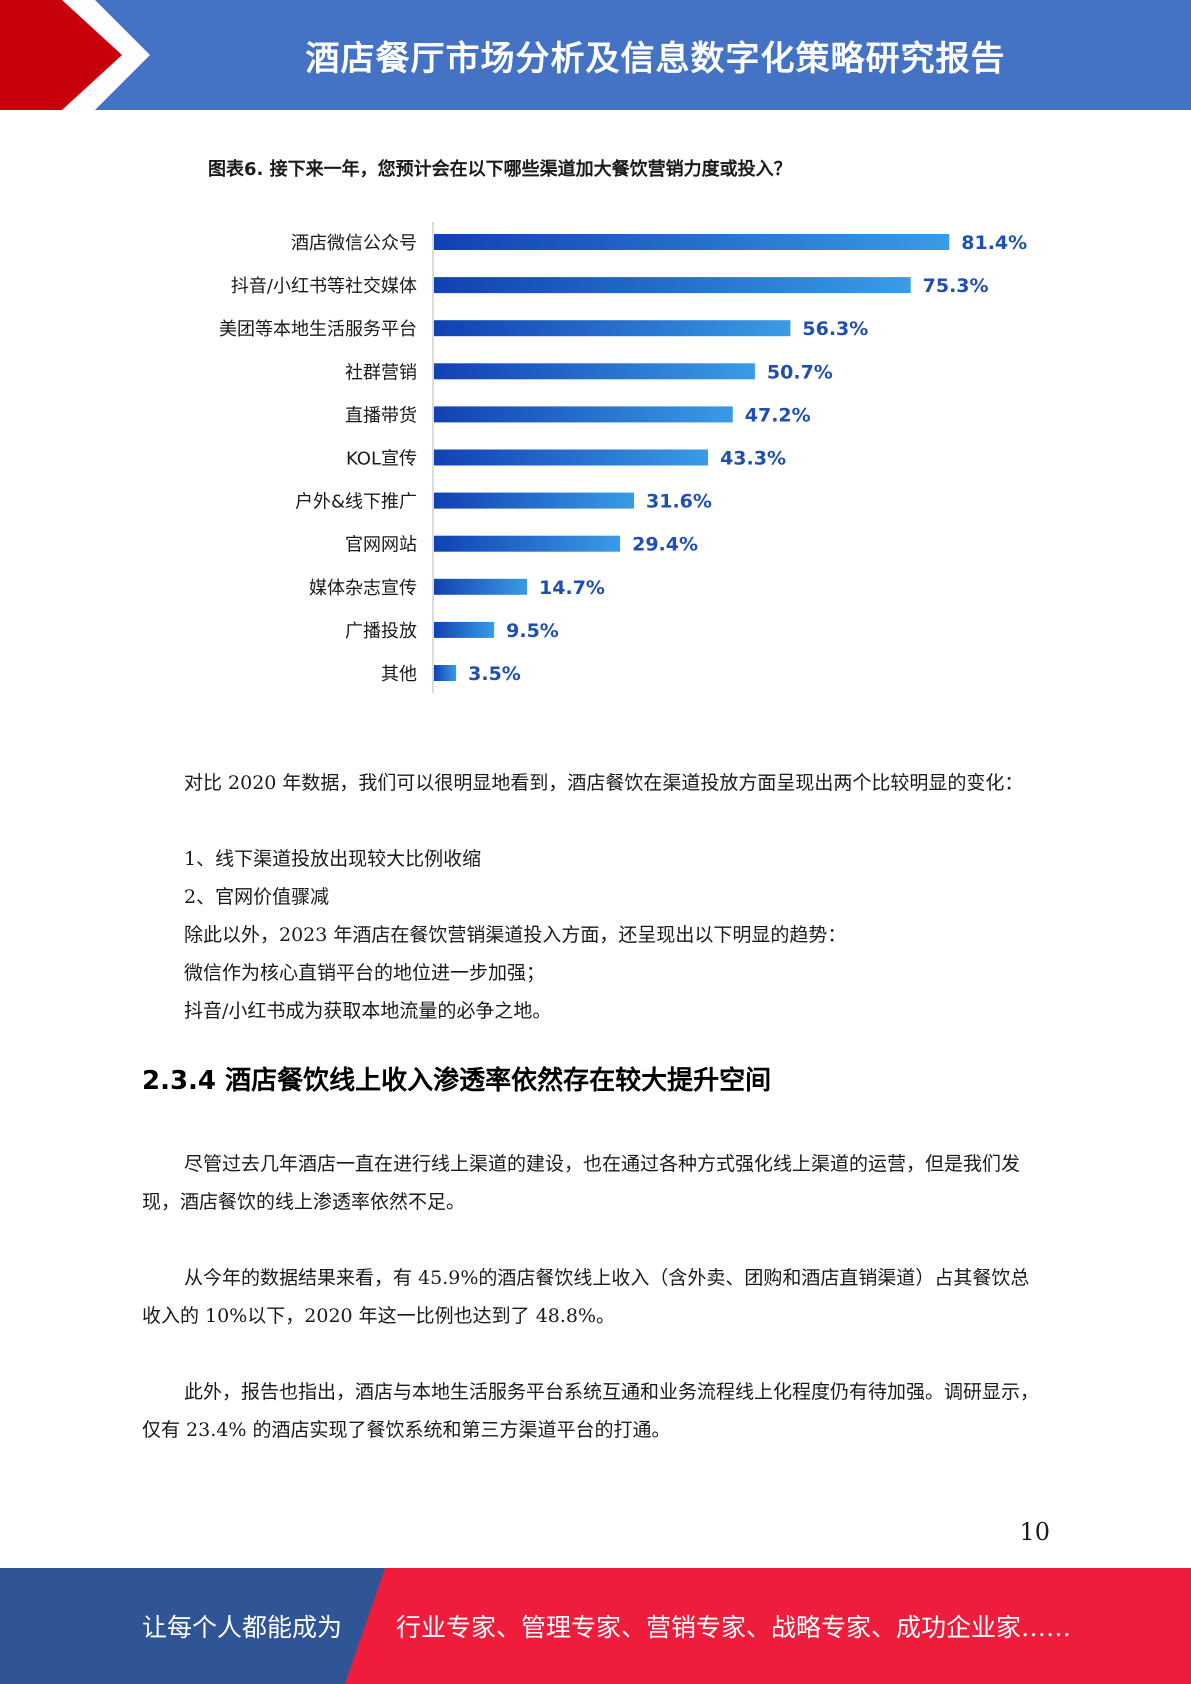  I want to click on list-item: 除此以外，2023 年酒店在餐饮营销渠道投入方面，还呈现出以下明显的趋势：, so click(515, 935).